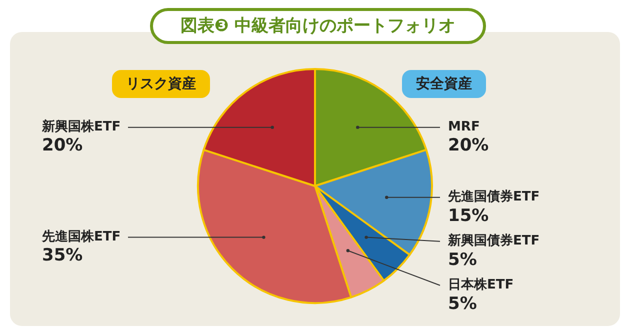 The height and width of the screenshot is (334, 630). I want to click on data-label: 35%, so click(62, 256).